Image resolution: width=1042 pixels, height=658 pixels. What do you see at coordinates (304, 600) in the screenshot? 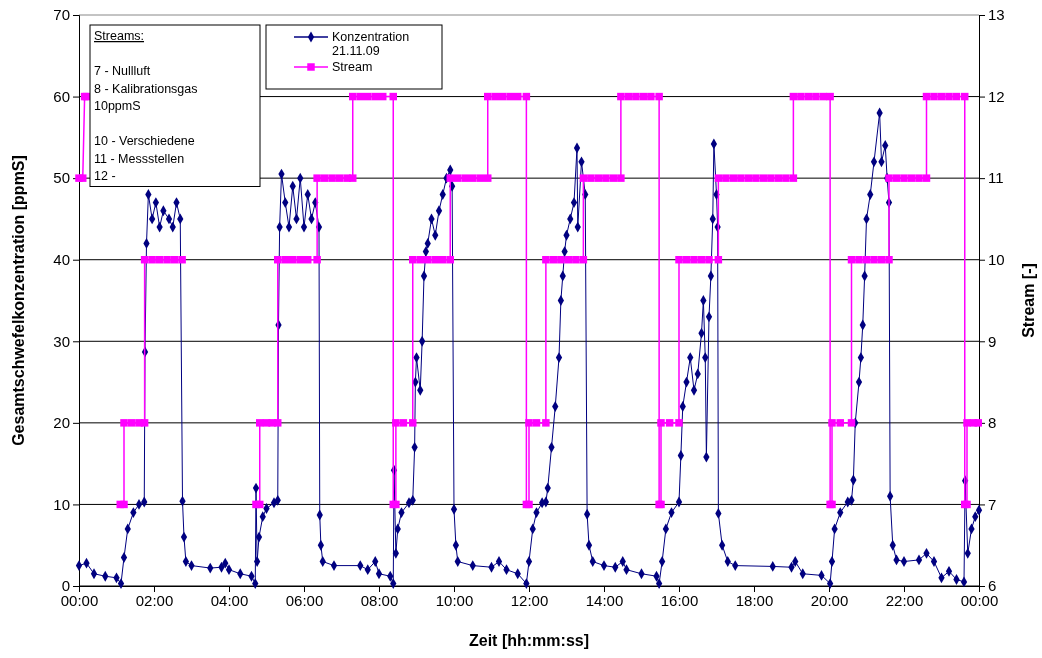
I see `x-tick-label: 06:00` at bounding box center [304, 600].